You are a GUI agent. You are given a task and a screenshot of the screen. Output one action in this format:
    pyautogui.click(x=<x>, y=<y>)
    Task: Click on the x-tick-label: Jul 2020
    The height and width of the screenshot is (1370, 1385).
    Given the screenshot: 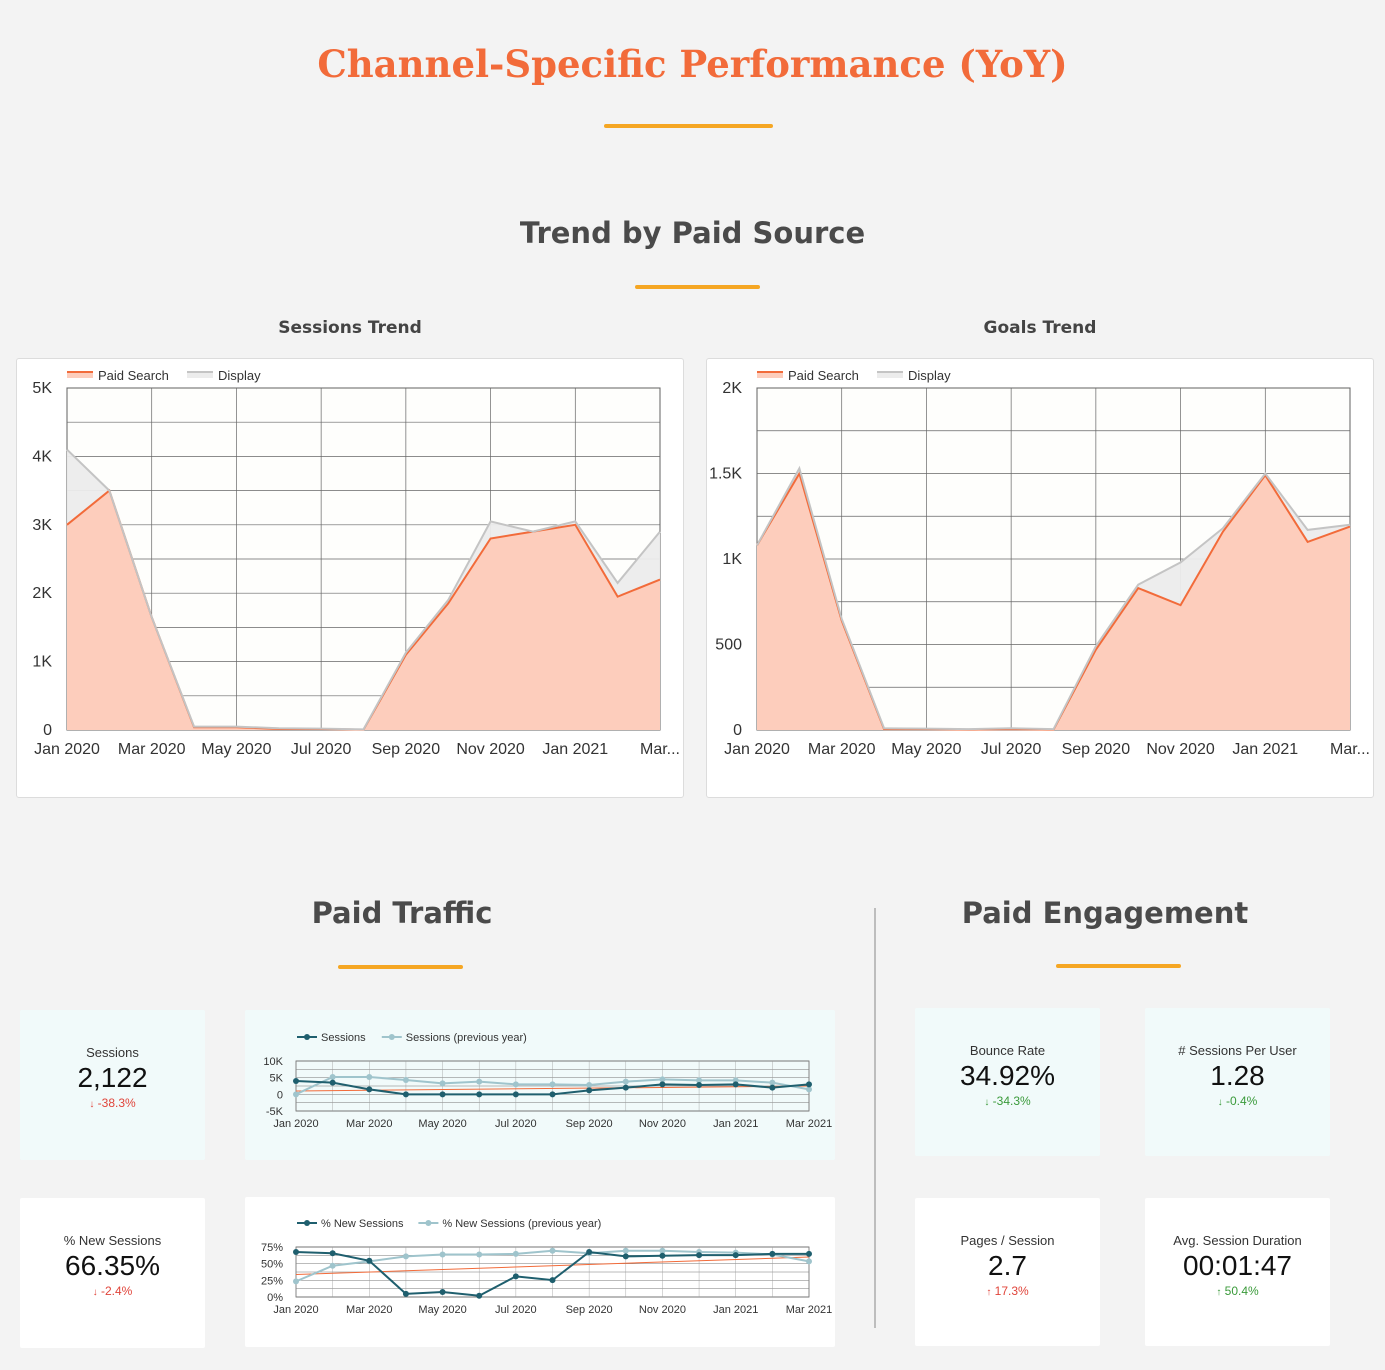 What is the action you would take?
    pyautogui.click(x=1011, y=749)
    